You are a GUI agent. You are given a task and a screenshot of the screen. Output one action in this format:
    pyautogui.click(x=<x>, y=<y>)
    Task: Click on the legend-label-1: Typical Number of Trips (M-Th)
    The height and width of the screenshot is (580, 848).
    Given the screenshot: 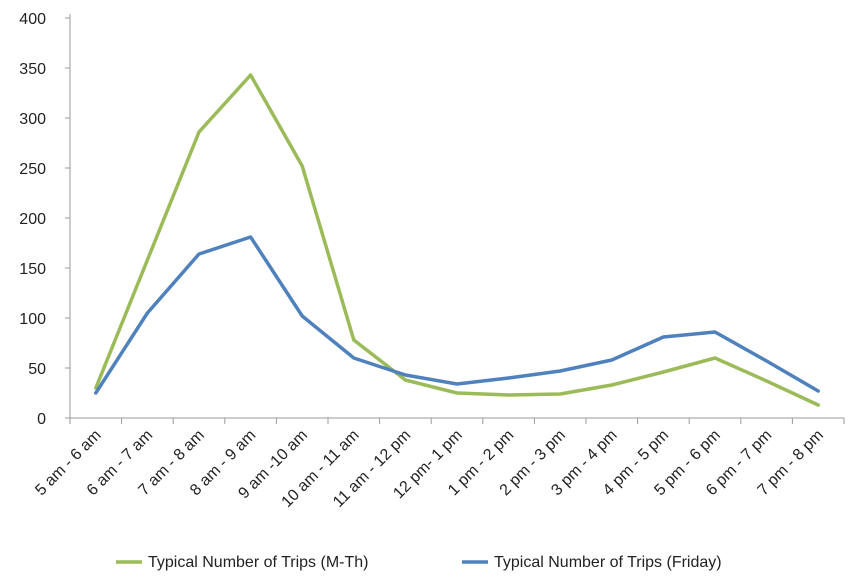 What is the action you would take?
    pyautogui.click(x=258, y=562)
    